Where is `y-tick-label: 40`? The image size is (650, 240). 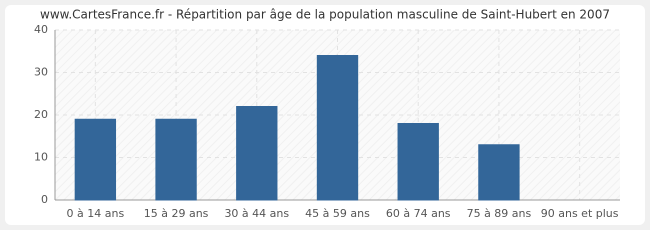 y-tick-label: 40 is located at coordinates (41, 29).